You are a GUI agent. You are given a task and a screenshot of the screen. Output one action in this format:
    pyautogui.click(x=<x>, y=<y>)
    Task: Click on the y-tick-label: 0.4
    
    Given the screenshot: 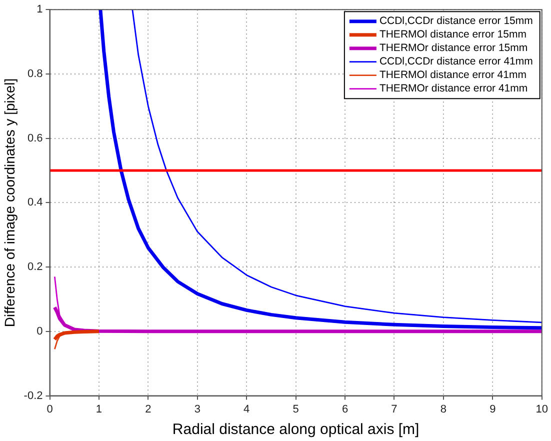 What is the action you would take?
    pyautogui.click(x=35, y=202)
    